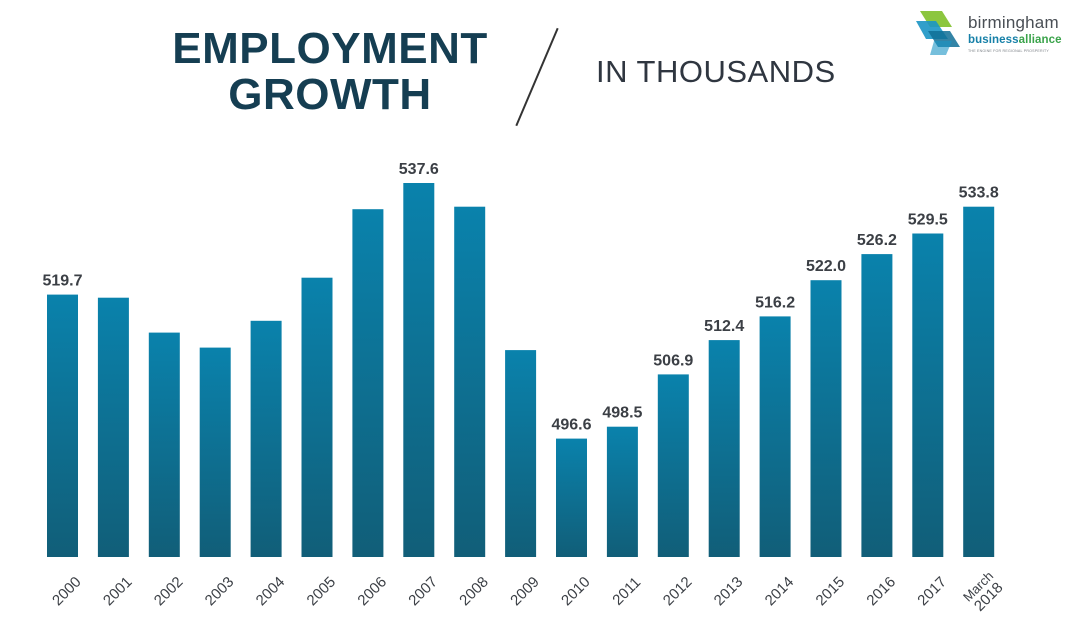  What do you see at coordinates (626, 591) in the screenshot?
I see `x-tick-label-2011: 2011` at bounding box center [626, 591].